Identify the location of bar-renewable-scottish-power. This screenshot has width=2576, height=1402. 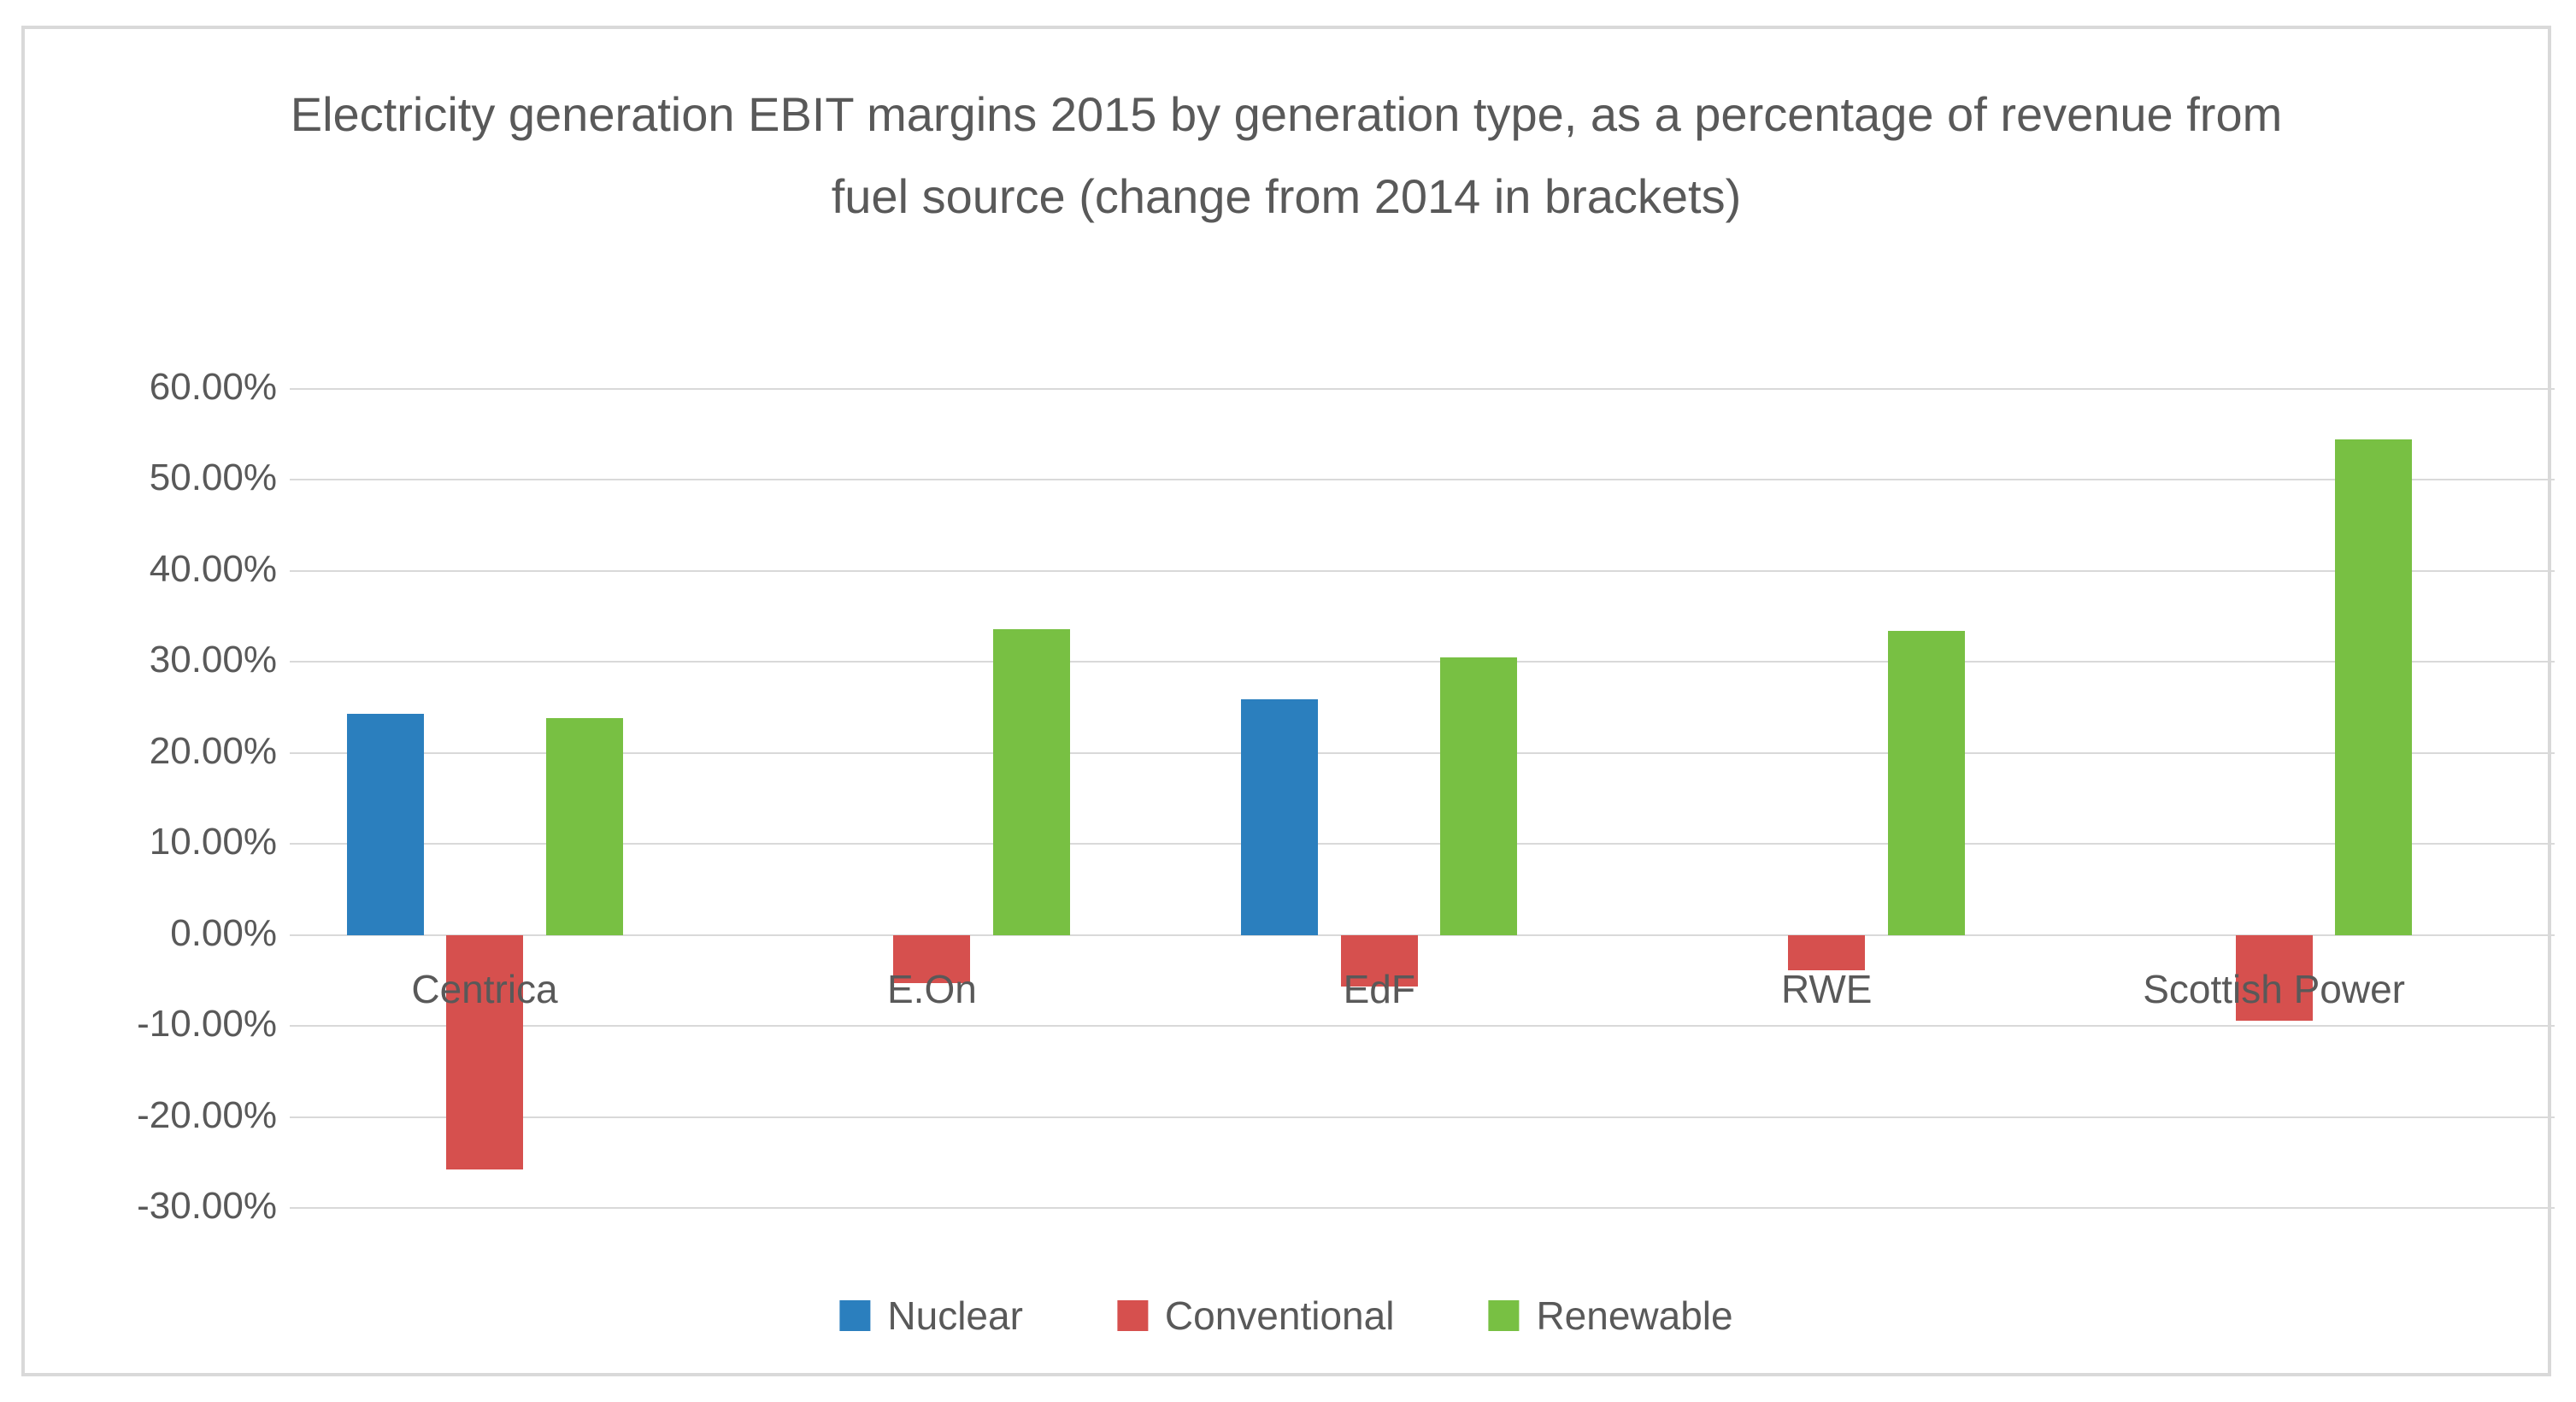
(2374, 687).